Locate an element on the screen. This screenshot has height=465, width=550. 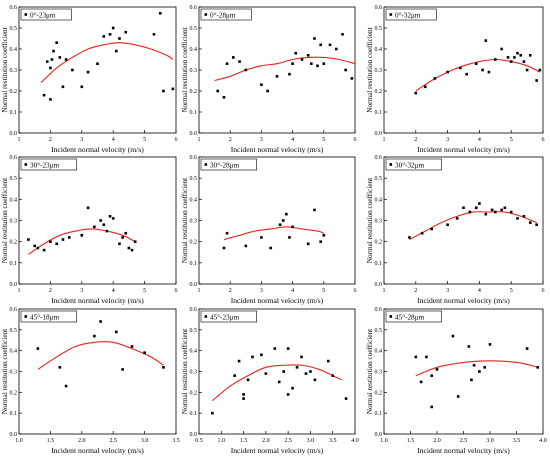
x-tick-label: 6 is located at coordinates (176, 140).